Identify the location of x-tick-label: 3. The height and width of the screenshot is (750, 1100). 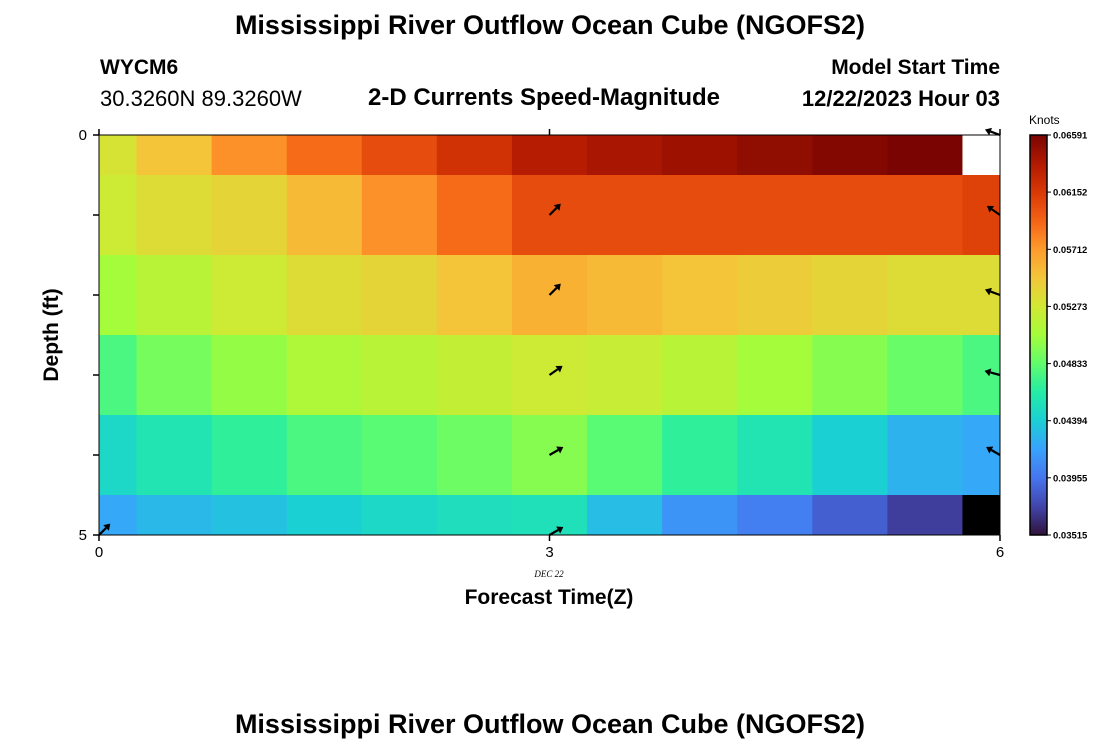
(549, 552).